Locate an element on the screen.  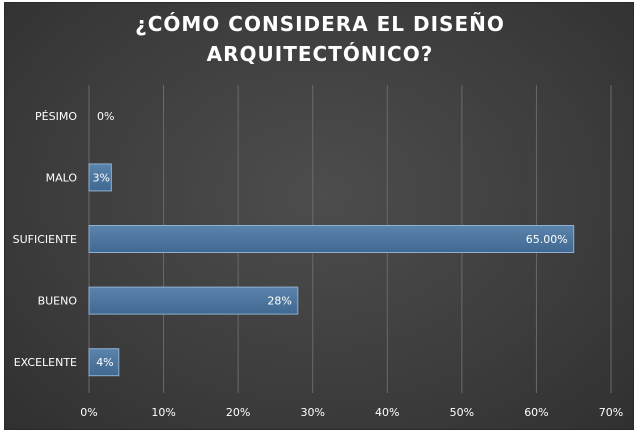
category-label: EXCELENTE is located at coordinates (45, 362).